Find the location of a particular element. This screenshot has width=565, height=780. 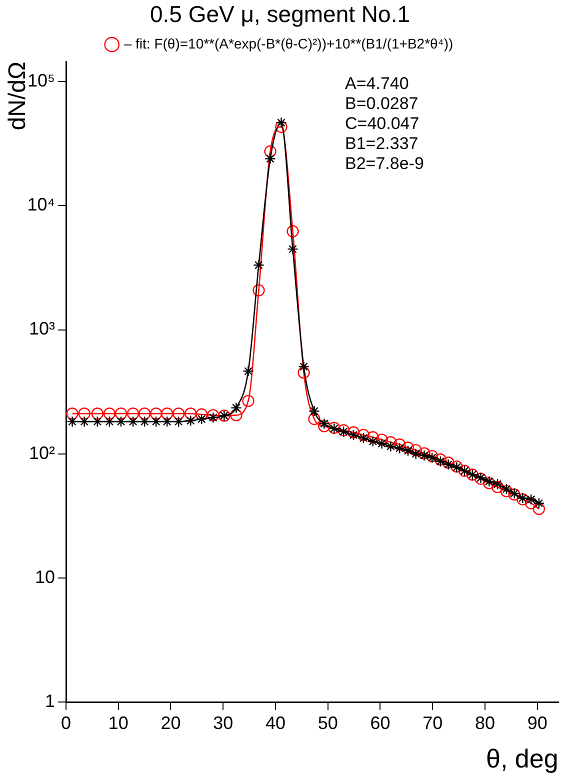

x-tick-label: 60 is located at coordinates (380, 722).